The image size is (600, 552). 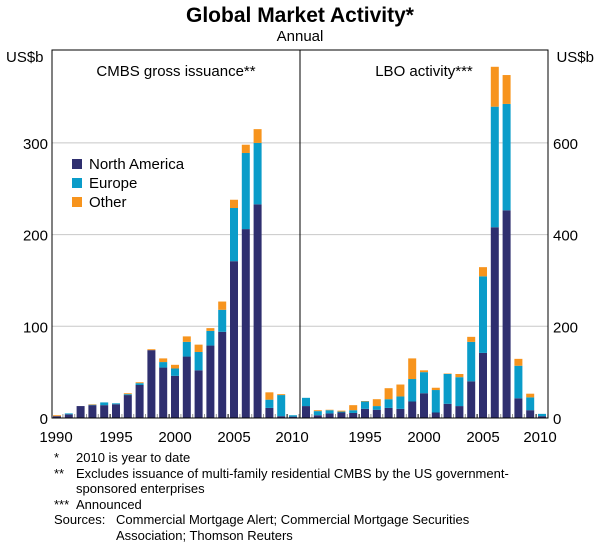 What do you see at coordinates (108, 202) in the screenshot?
I see `legend-label: Other` at bounding box center [108, 202].